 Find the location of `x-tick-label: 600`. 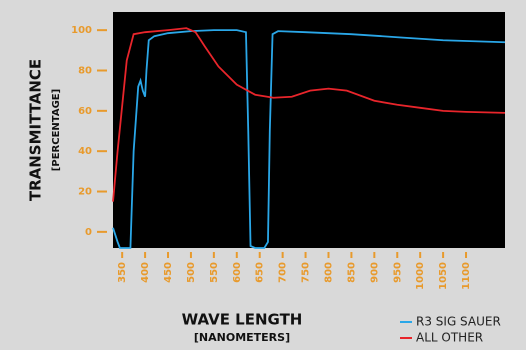

x-tick-label: 600 is located at coordinates (237, 272).